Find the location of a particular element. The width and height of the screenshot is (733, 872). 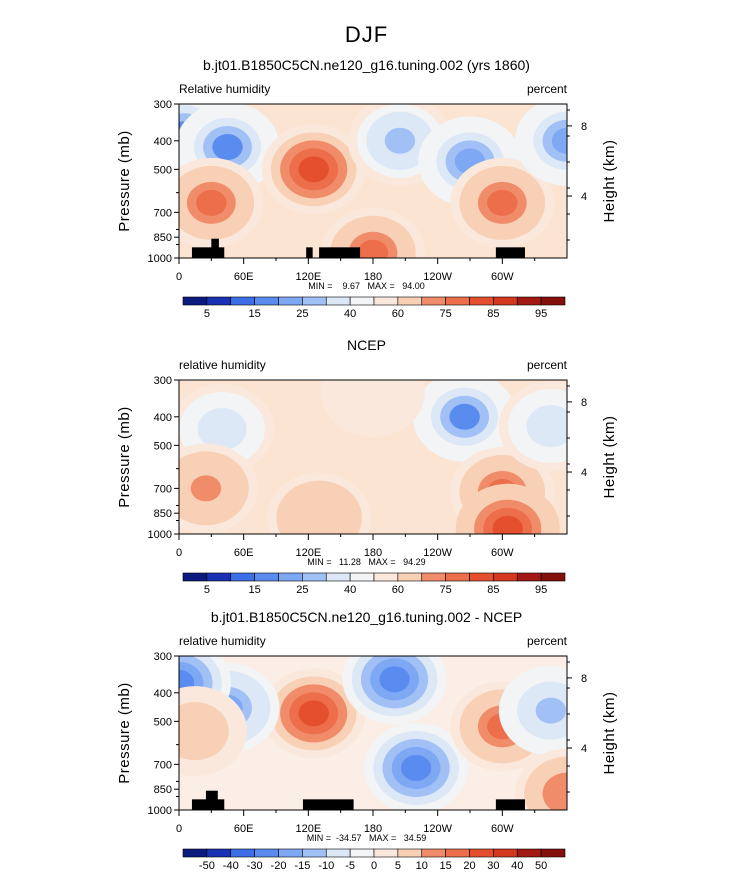

colorbar-label: -10 is located at coordinates (326, 866).